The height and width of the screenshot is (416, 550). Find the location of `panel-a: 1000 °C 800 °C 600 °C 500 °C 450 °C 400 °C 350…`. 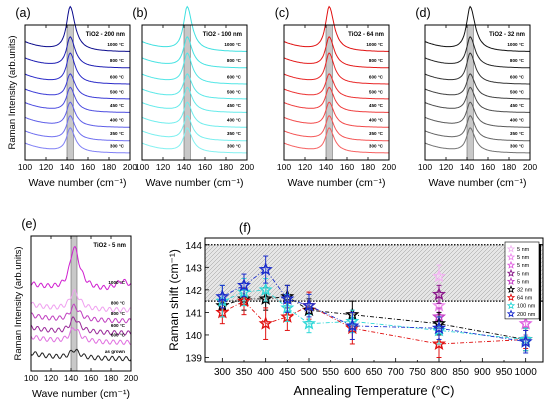

panel-a: 1000 °C 800 °C 600 °C 500 °C 450 °C 400 °C 350… is located at coordinates (72, 97).